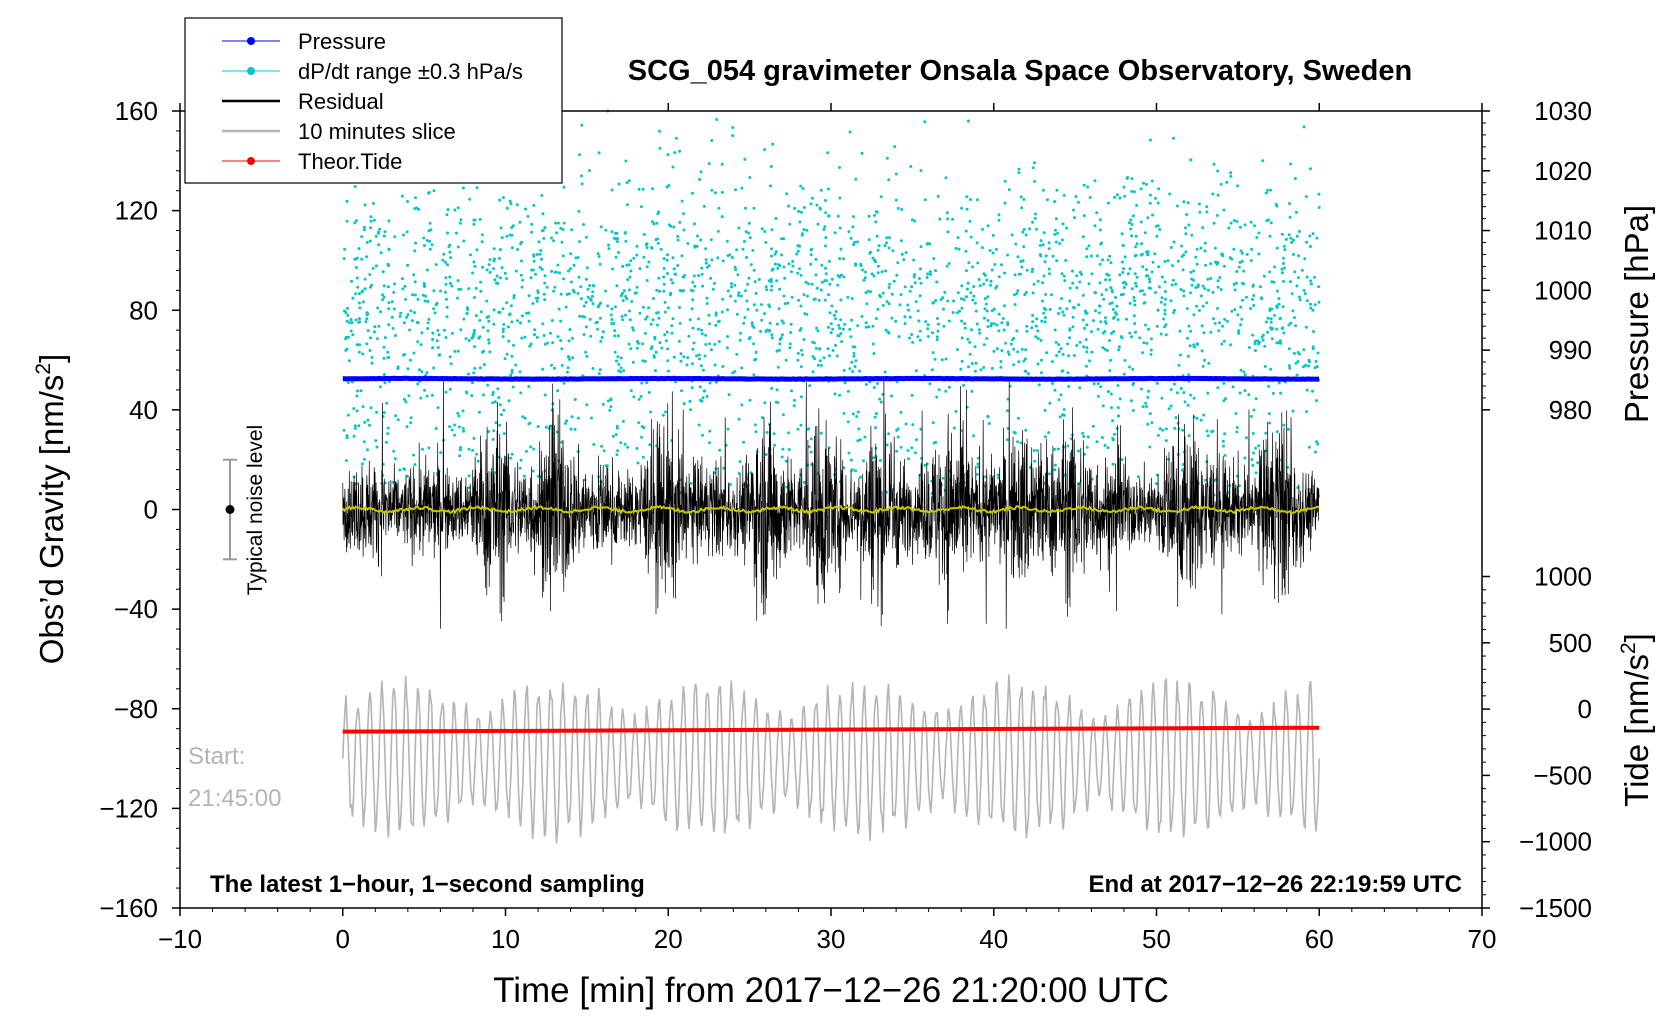  I want to click on y-axis-left-label-close: ], so click(51, 358).